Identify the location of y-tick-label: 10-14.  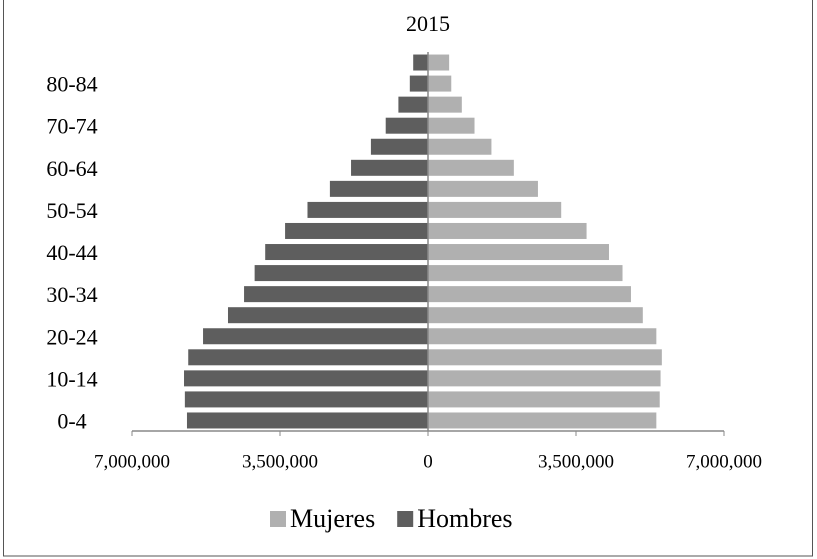
(71, 378).